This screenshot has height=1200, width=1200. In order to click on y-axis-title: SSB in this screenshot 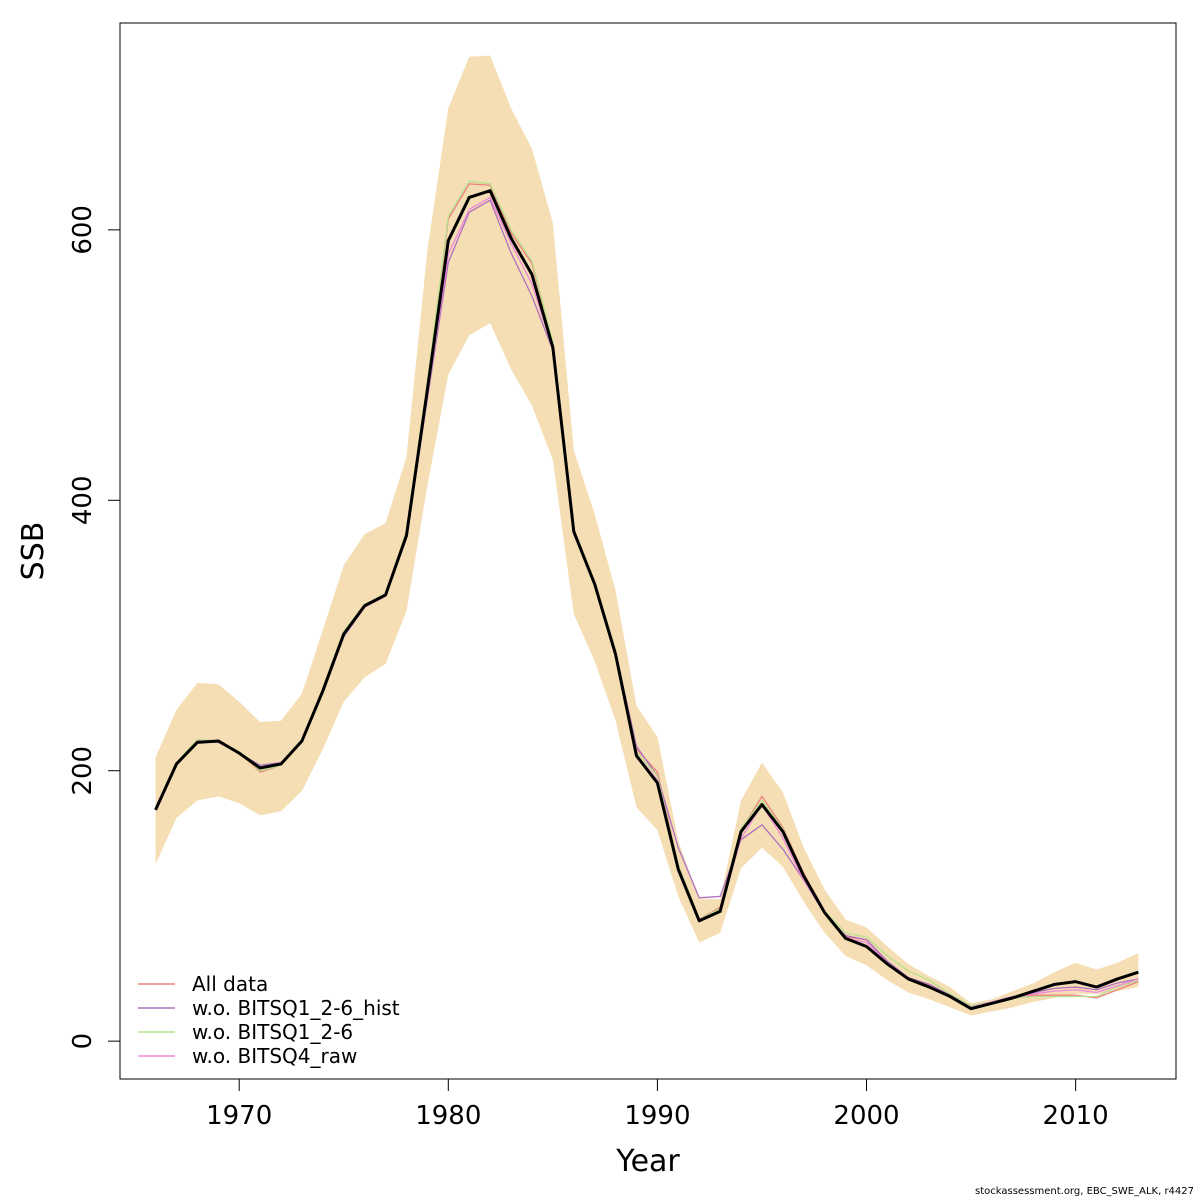, I will do `click(33, 551)`.